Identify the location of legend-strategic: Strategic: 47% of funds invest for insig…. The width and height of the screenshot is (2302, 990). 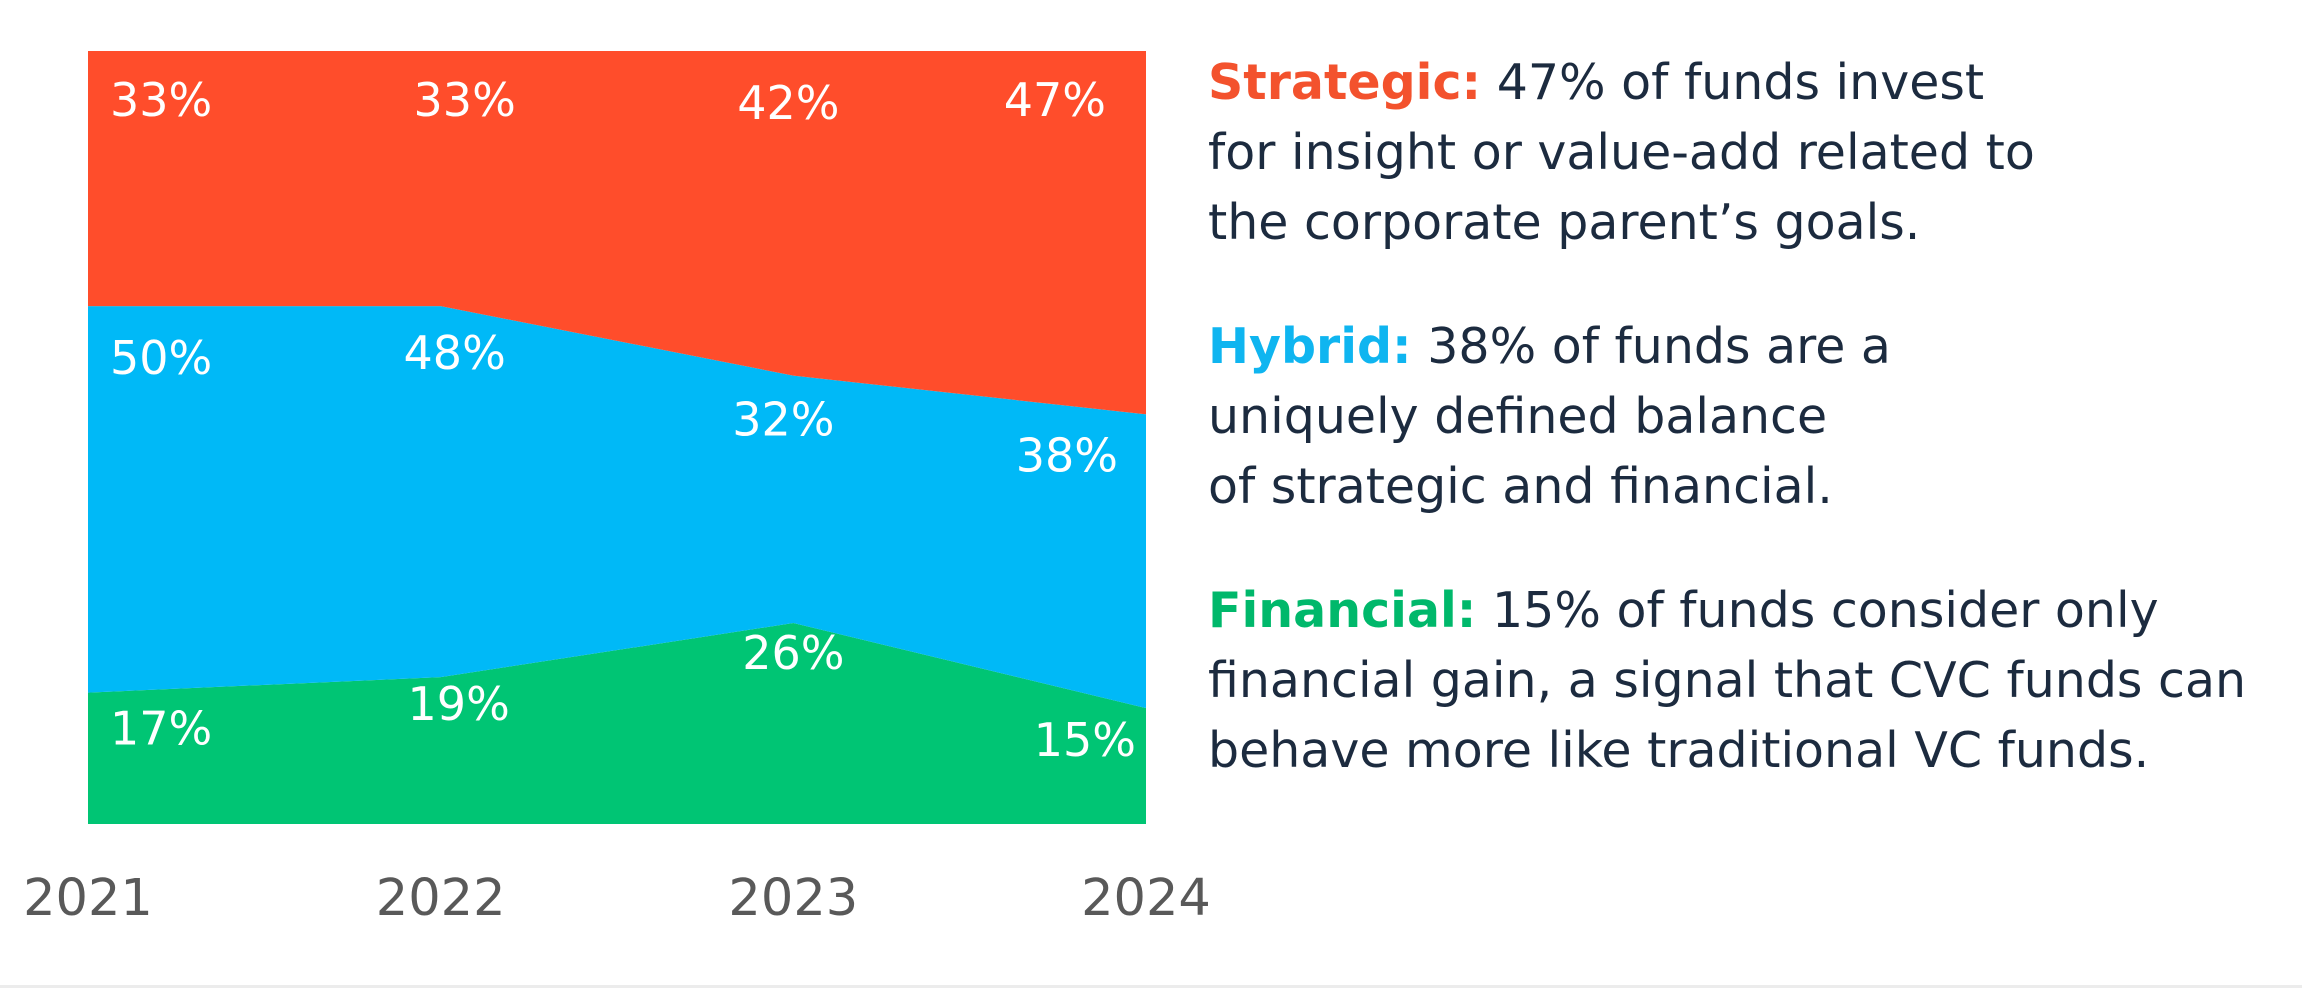
(1748, 153).